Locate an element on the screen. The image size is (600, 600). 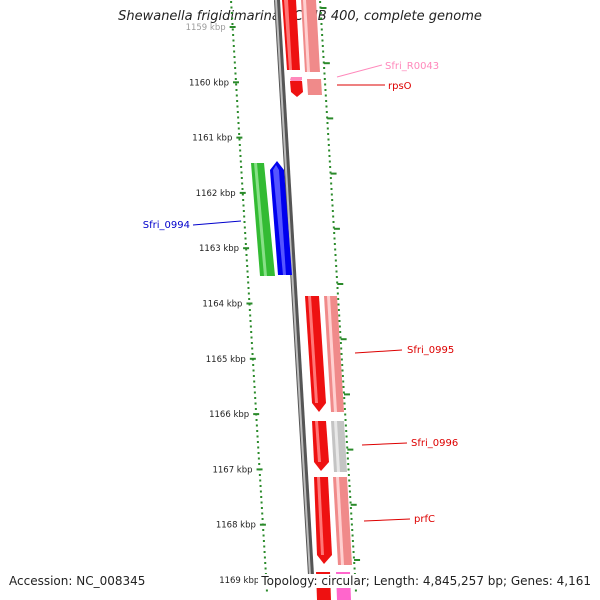
gene-top-light is located at coordinates (310, 36).